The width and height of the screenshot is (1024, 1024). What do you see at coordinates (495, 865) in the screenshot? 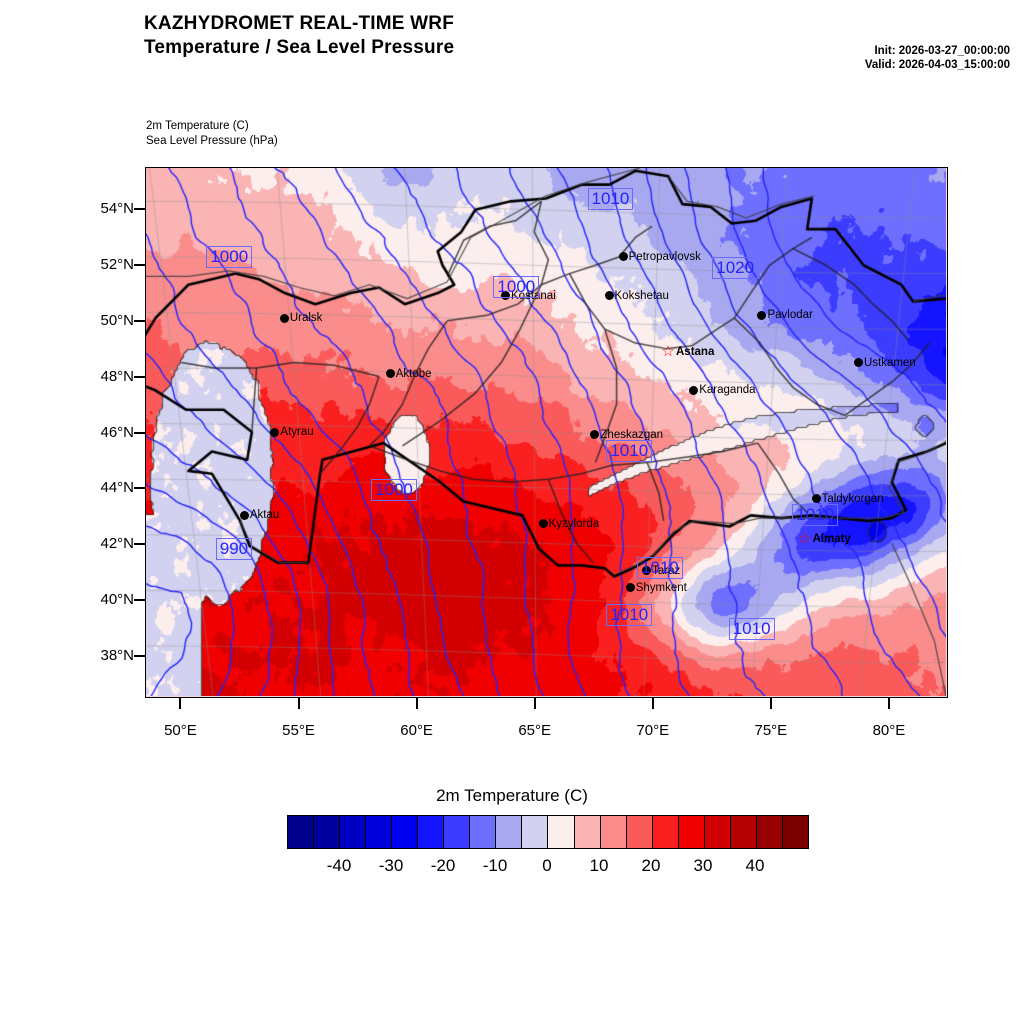
I see `colorbar-tick-label: -10` at bounding box center [495, 865].